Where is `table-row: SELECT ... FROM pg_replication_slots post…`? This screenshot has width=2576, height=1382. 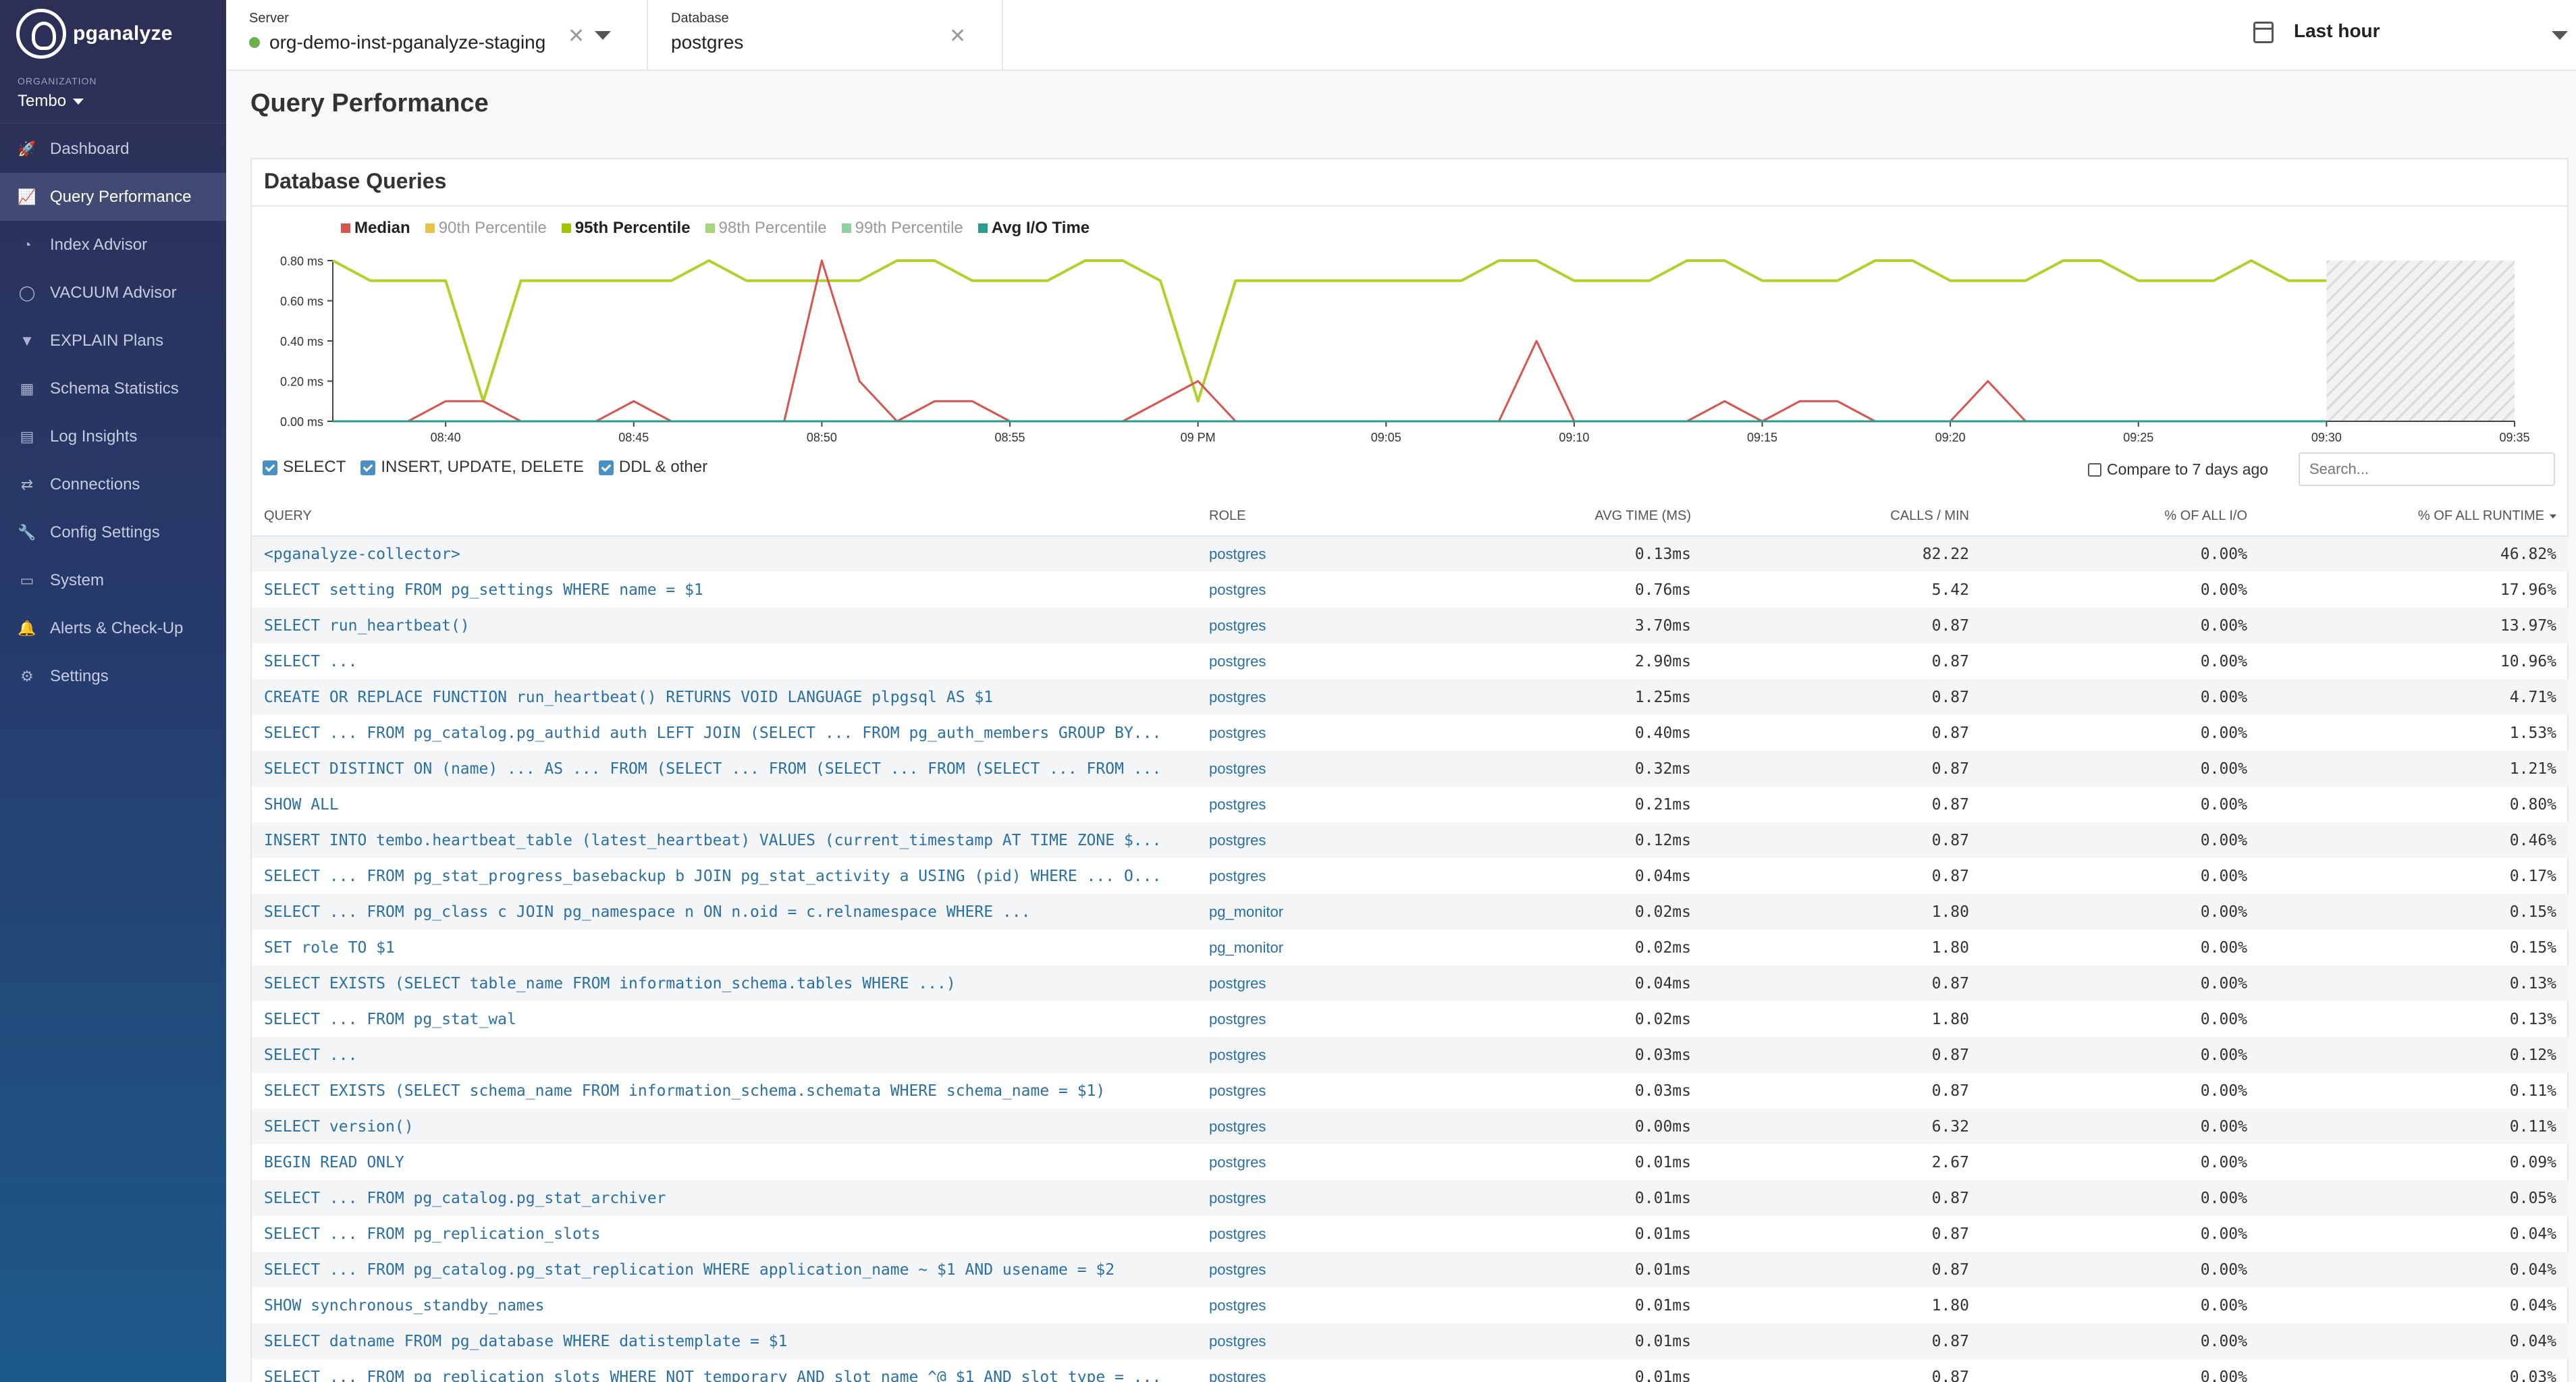 table-row: SELECT ... FROM pg_replication_slots post… is located at coordinates (1410, 1234).